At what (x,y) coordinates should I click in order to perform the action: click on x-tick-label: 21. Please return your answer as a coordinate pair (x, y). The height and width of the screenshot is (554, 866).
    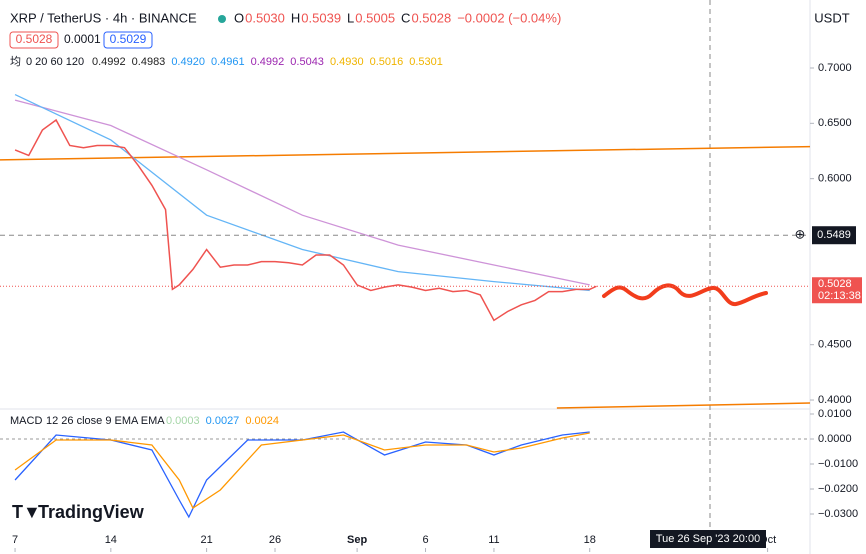
    Looking at the image, I should click on (206, 540).